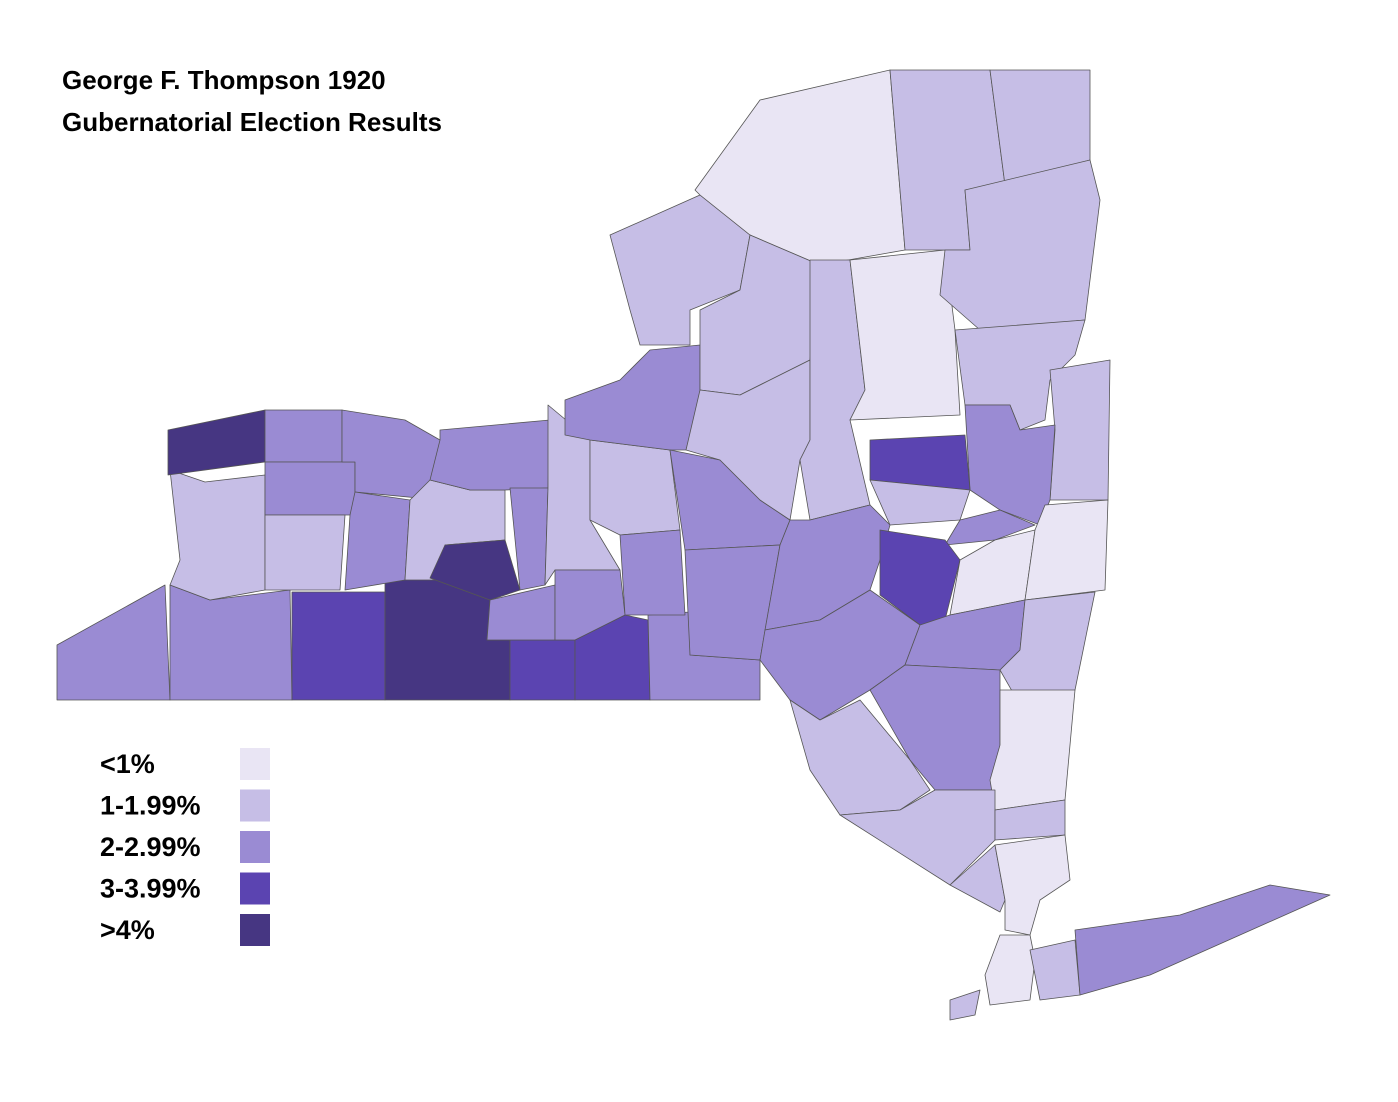 The height and width of the screenshot is (1102, 1398). I want to click on legend-label: 1-1.99%, so click(150, 806).